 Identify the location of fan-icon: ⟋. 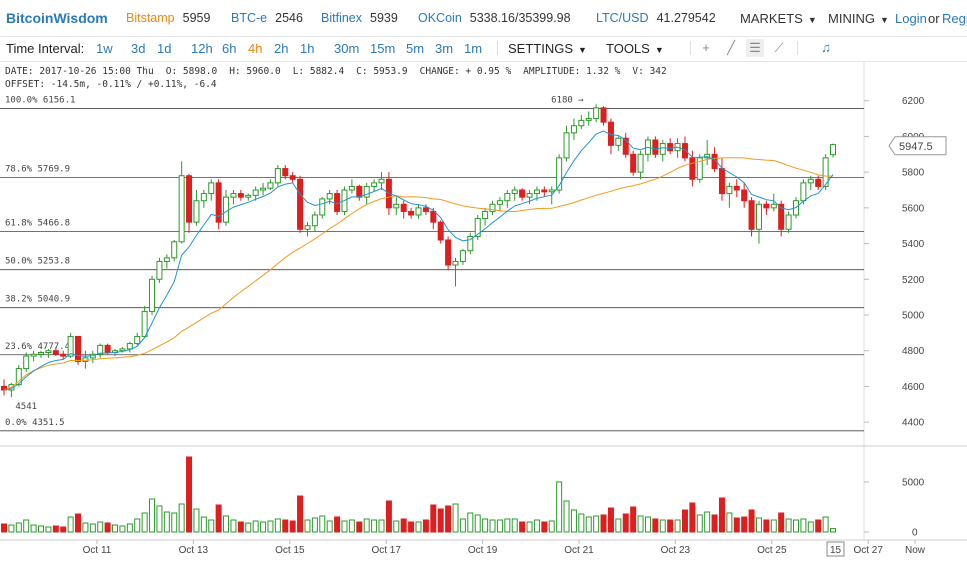
(779, 47).